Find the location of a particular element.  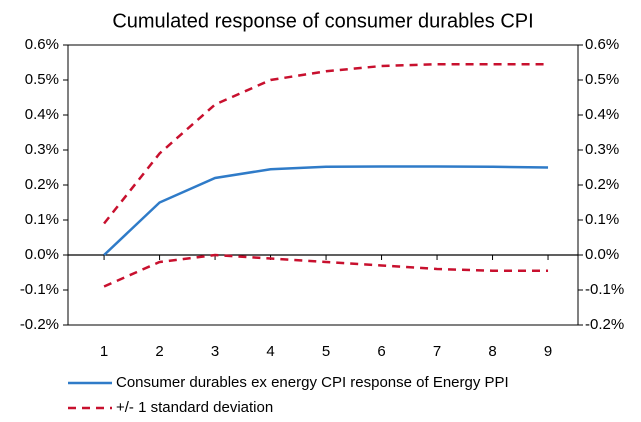

x-tick-label: 4 is located at coordinates (270, 351).